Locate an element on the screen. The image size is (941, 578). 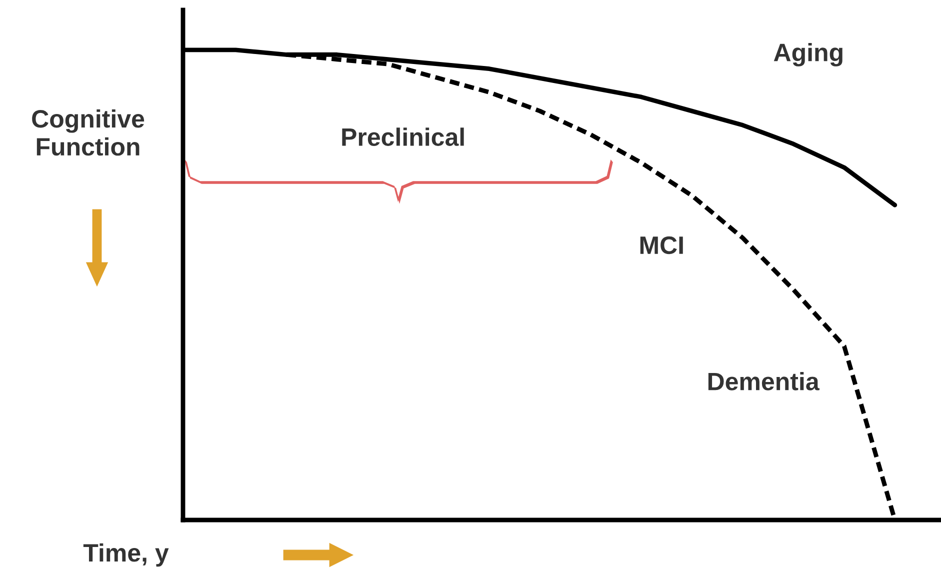
x-axis-title: Time, y is located at coordinates (126, 555).